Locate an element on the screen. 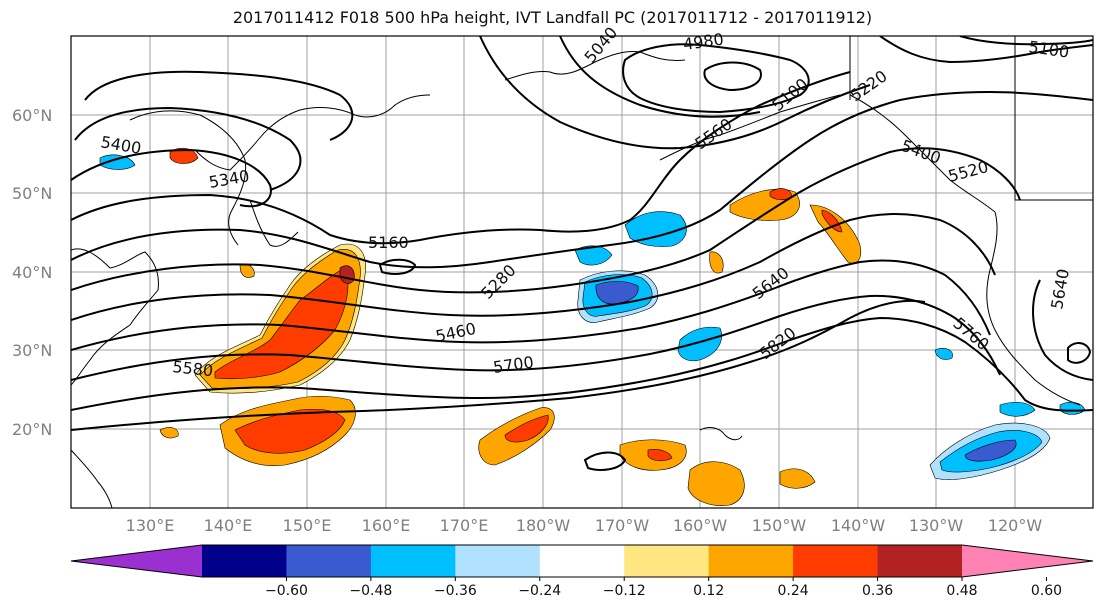 The height and width of the screenshot is (601, 1105). lon-label: 130°E is located at coordinates (150, 525).